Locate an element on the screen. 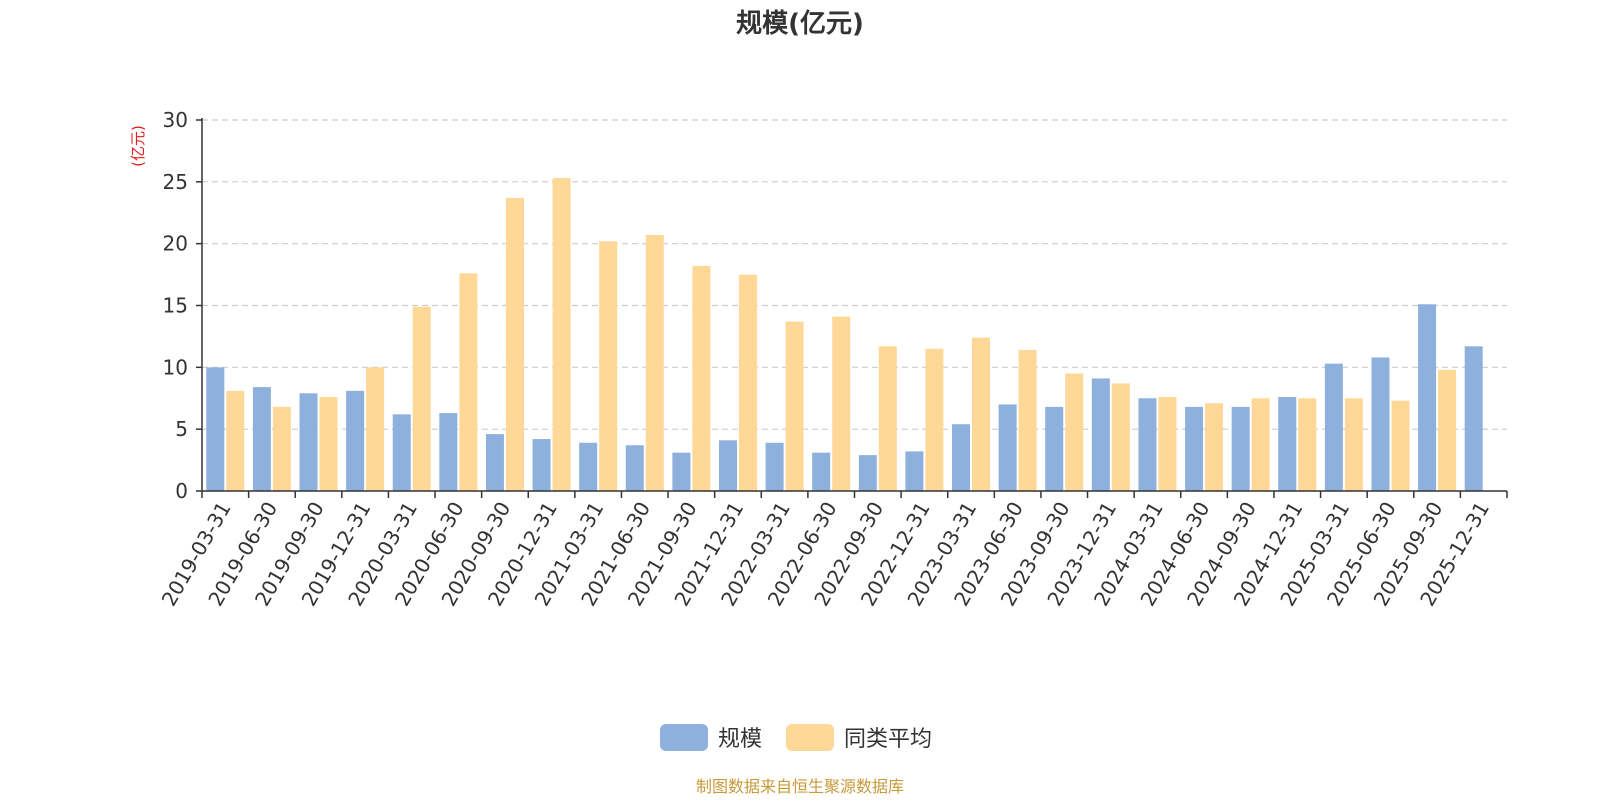  y-tick-label: 10 is located at coordinates (175, 367).